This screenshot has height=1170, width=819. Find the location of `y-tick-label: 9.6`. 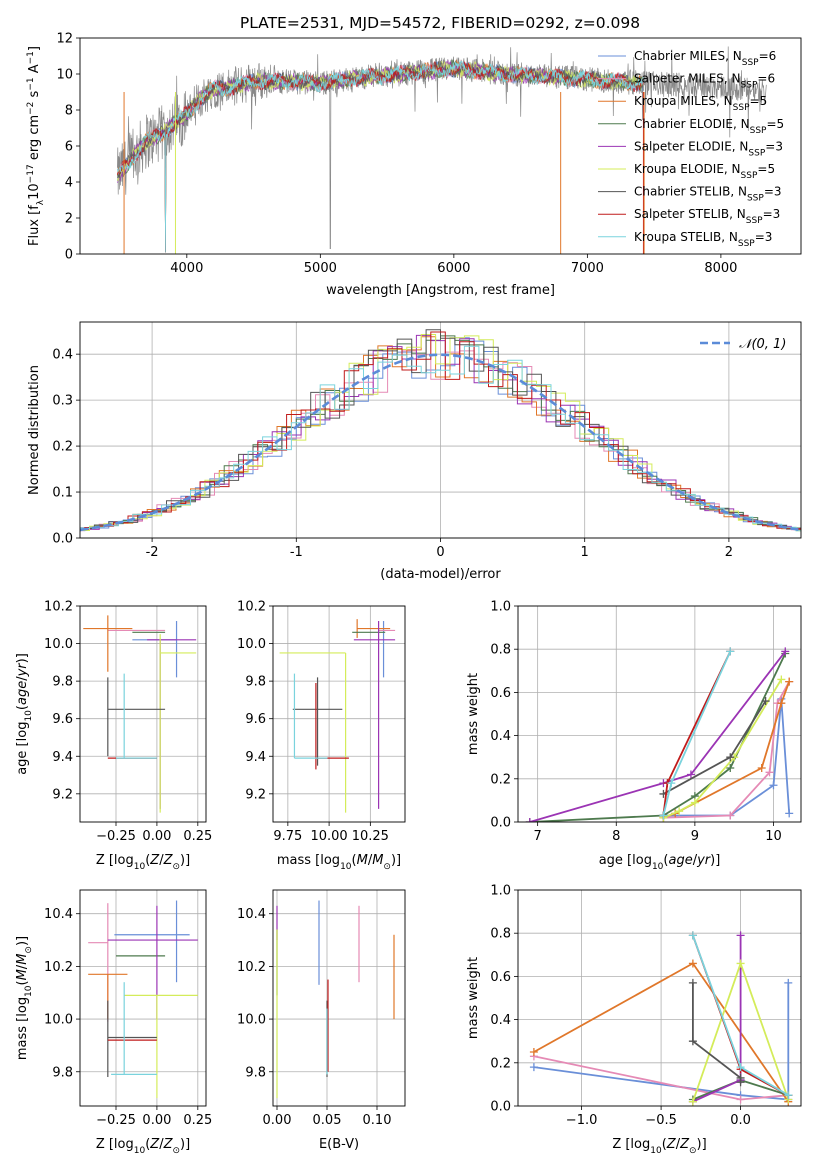

y-tick-label: 9.6 is located at coordinates (62, 719).